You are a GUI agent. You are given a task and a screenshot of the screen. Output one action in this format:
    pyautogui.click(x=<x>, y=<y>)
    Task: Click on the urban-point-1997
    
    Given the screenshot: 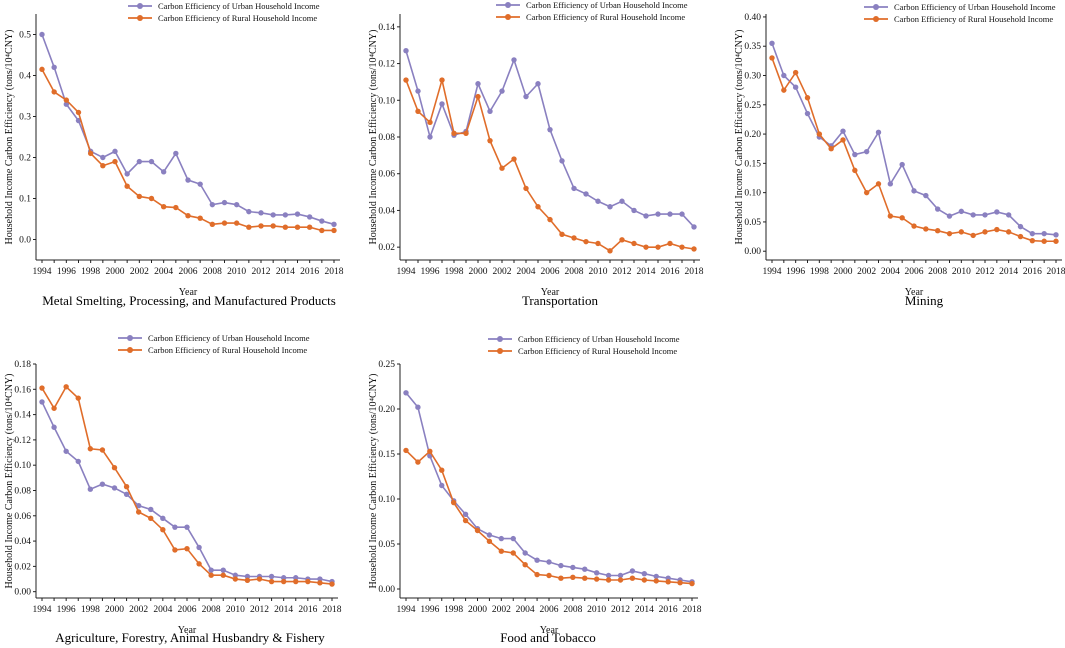 What is the action you would take?
    pyautogui.click(x=442, y=104)
    